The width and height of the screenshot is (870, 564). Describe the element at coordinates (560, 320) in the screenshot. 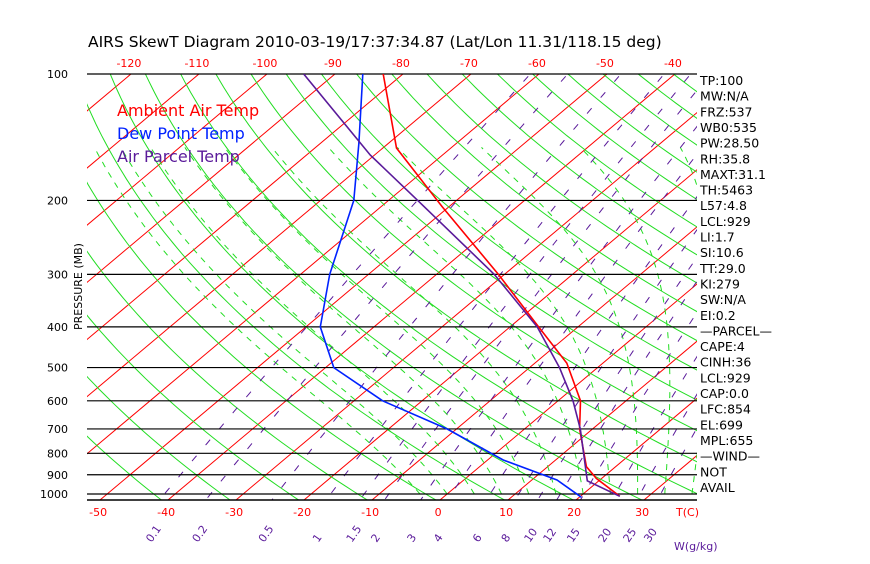

I see `moist-adiabat-line` at that location.